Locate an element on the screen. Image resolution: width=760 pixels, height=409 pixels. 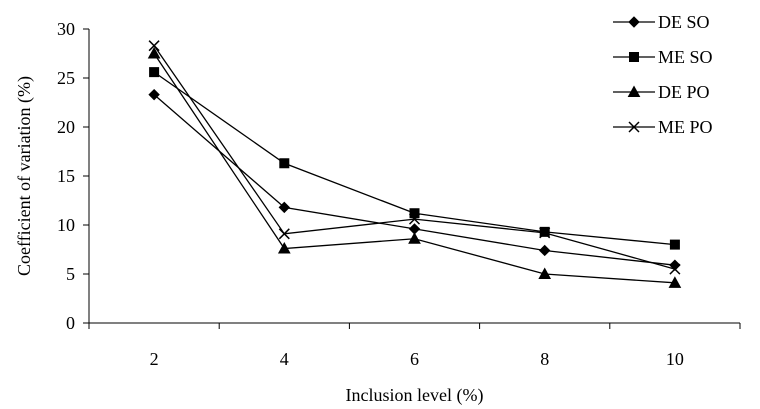
legend-item-me-so: ME SO is located at coordinates (663, 57).